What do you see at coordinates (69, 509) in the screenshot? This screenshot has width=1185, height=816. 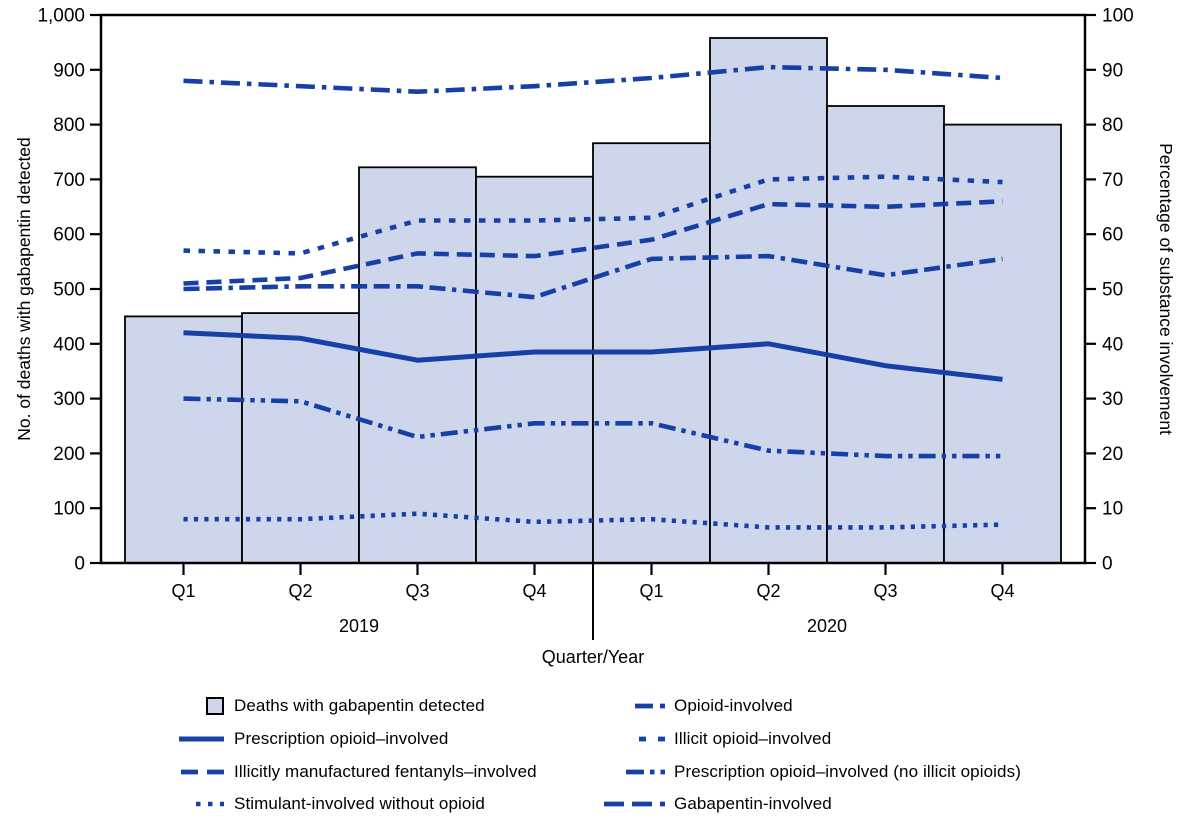 I see `y-axis-tick-label: 100` at bounding box center [69, 509].